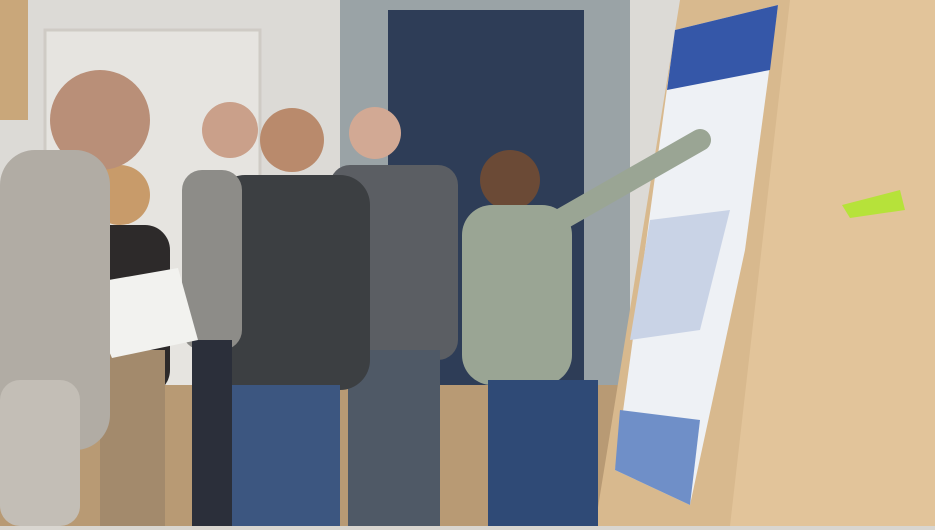  Describe the element at coordinates (680, 275) in the screenshot. I see `poster-figure` at that location.